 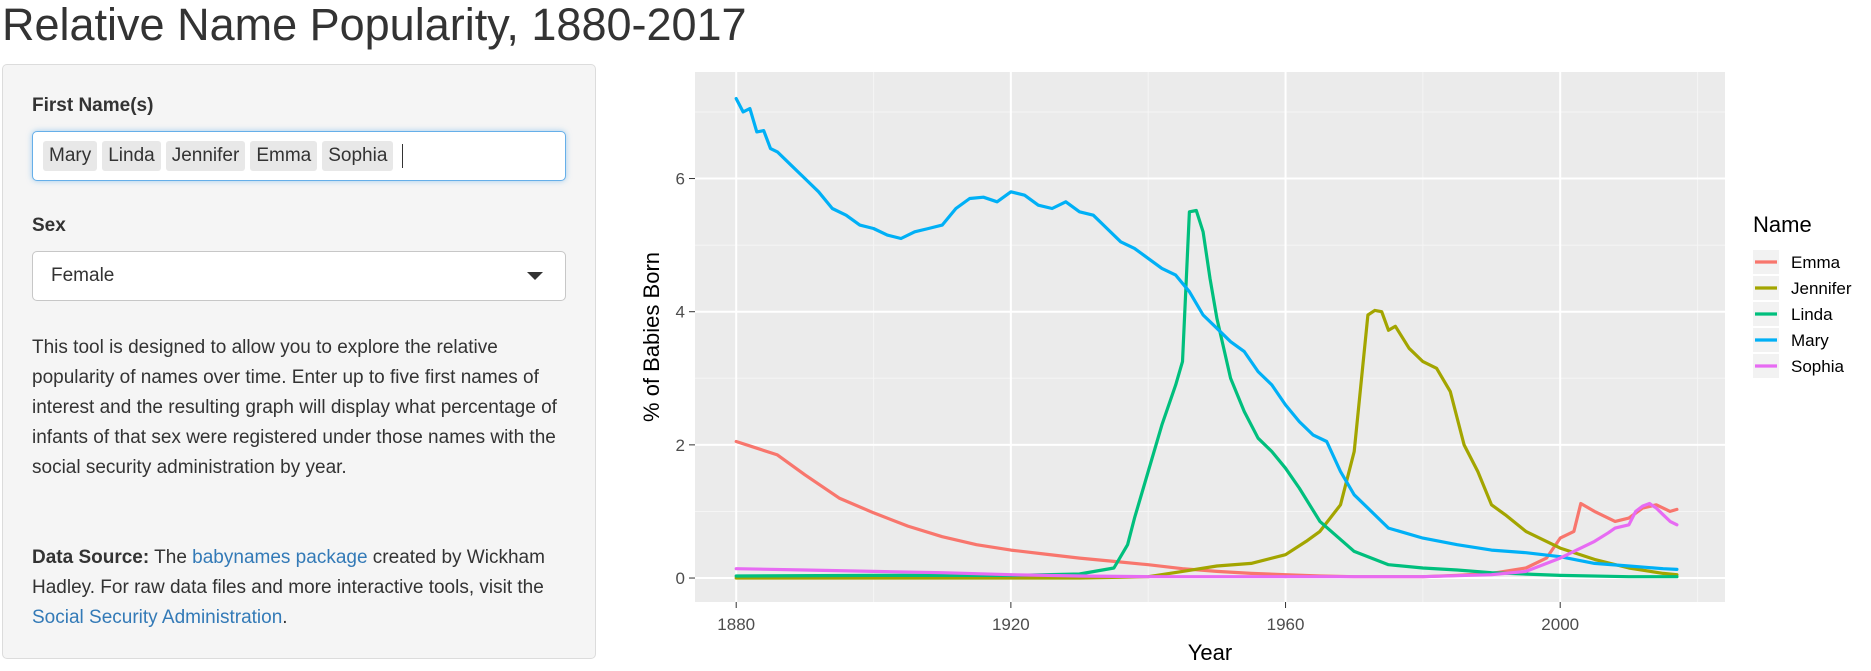 What do you see at coordinates (1821, 288) in the screenshot?
I see `legend-label-jennifer: Jennifer` at bounding box center [1821, 288].